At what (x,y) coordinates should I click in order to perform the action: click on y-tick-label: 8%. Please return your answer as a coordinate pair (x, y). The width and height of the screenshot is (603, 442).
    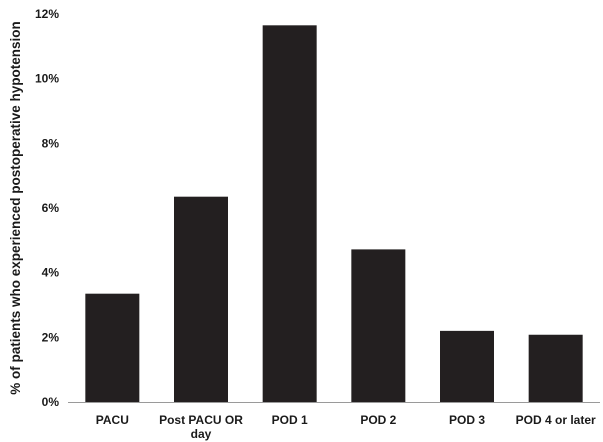
    Looking at the image, I should click on (51, 143).